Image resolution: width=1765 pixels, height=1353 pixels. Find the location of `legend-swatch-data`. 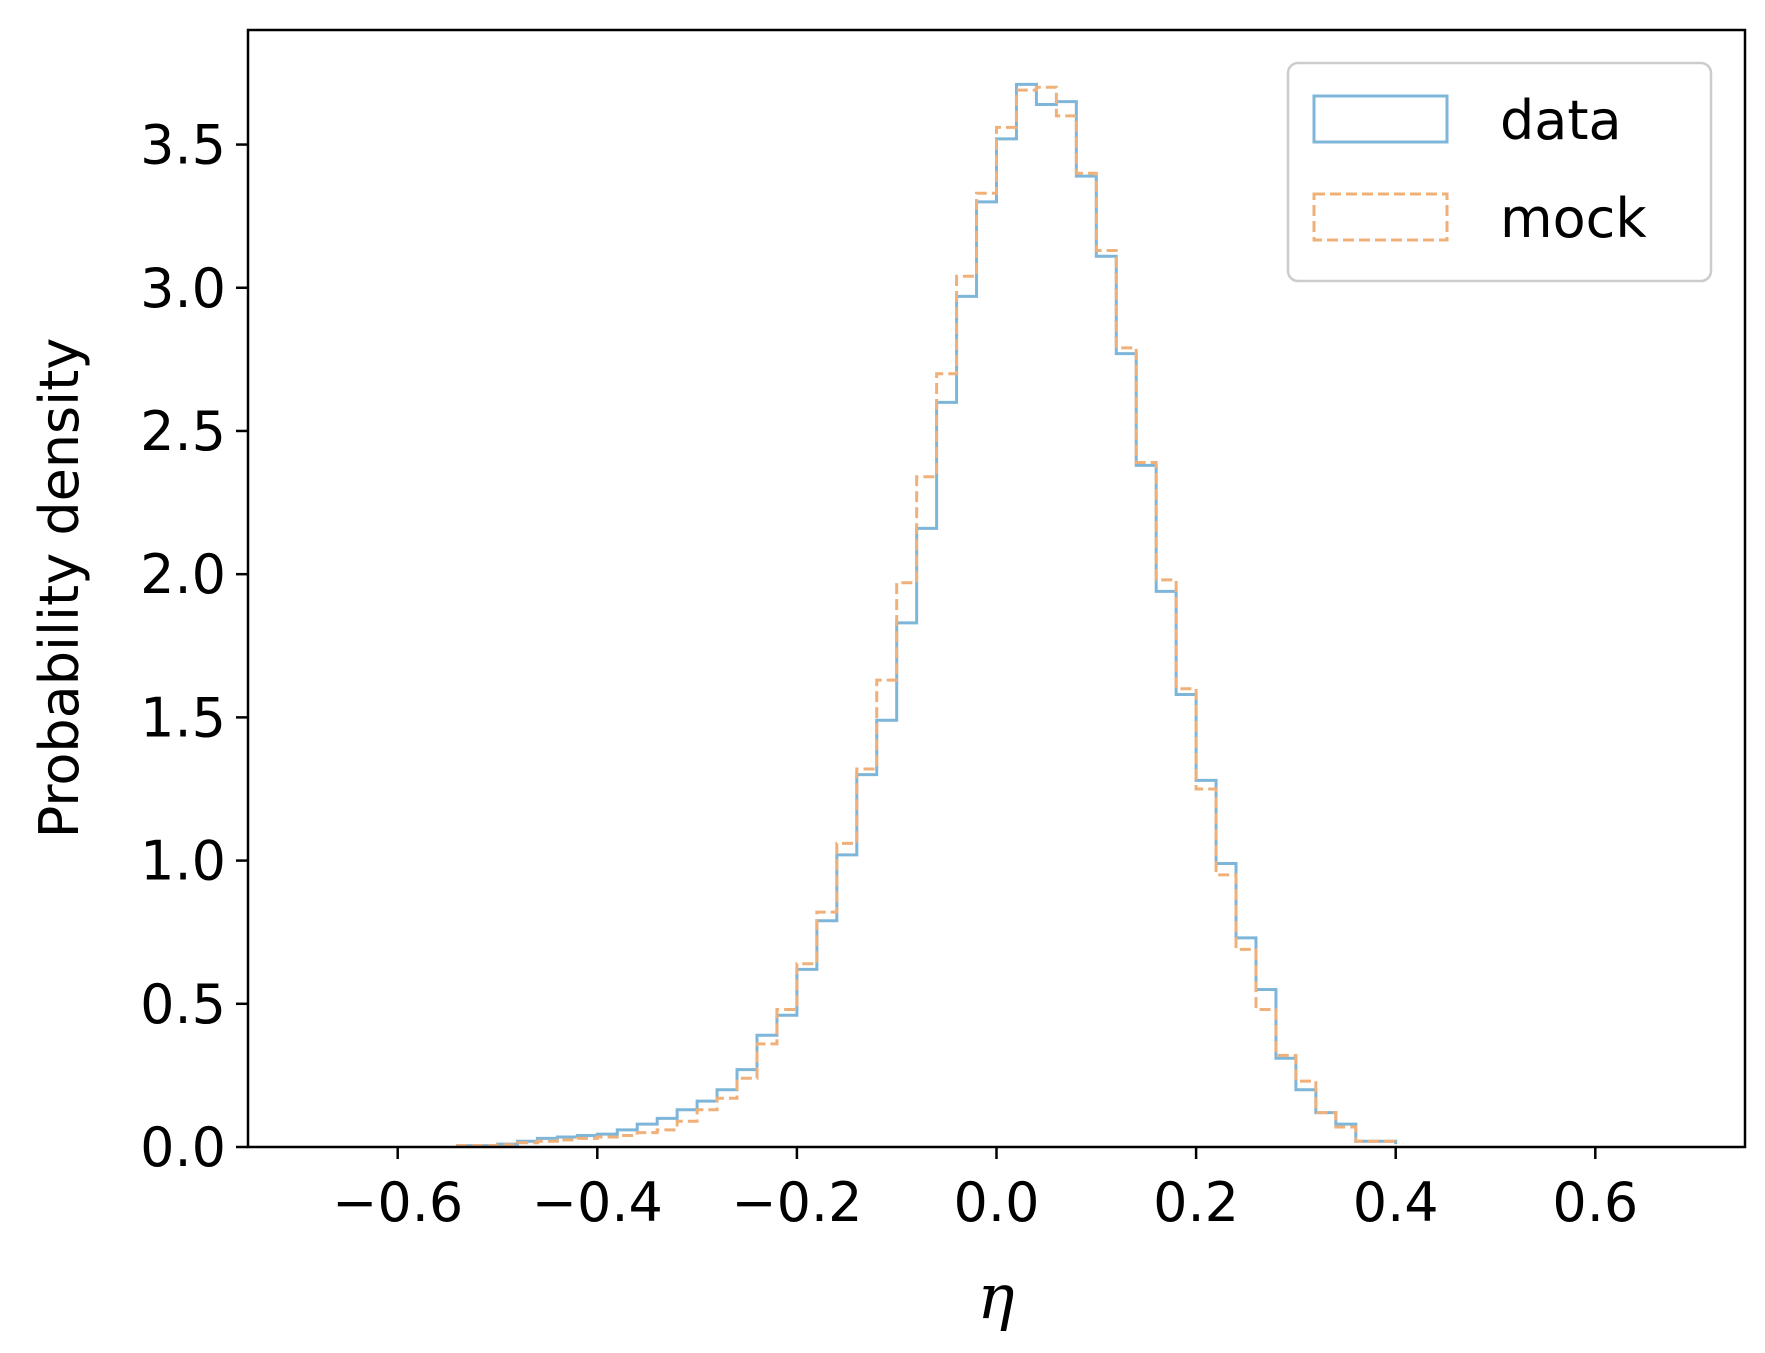

legend-swatch-data is located at coordinates (1380, 119).